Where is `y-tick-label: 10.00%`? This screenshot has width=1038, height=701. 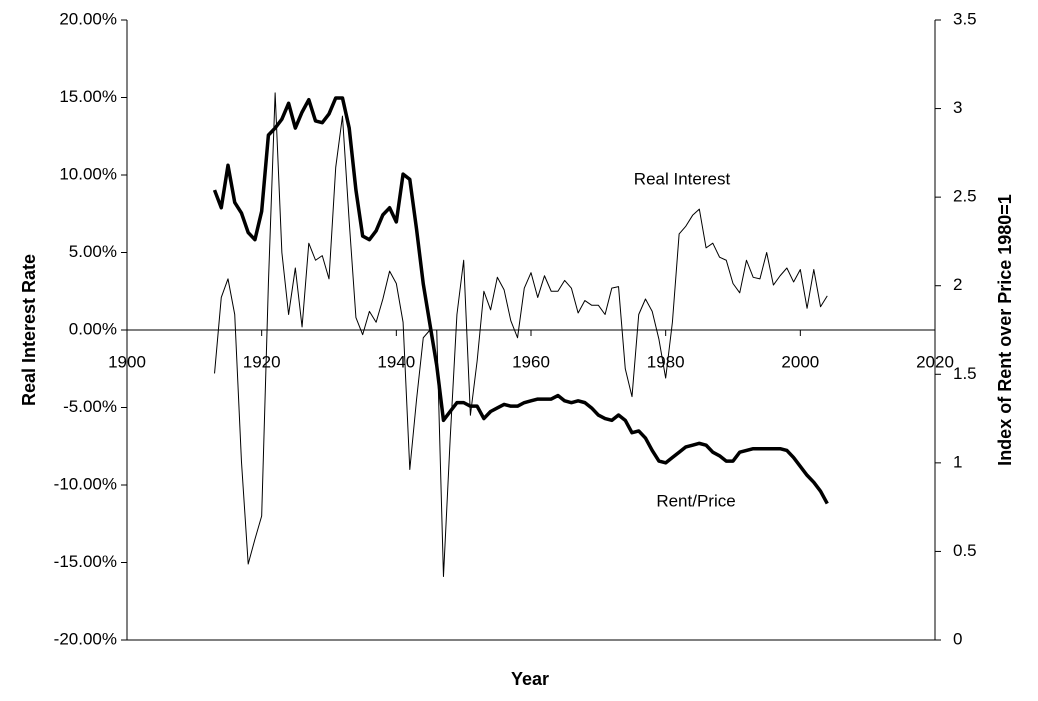 y-tick-label: 10.00% is located at coordinates (88, 173).